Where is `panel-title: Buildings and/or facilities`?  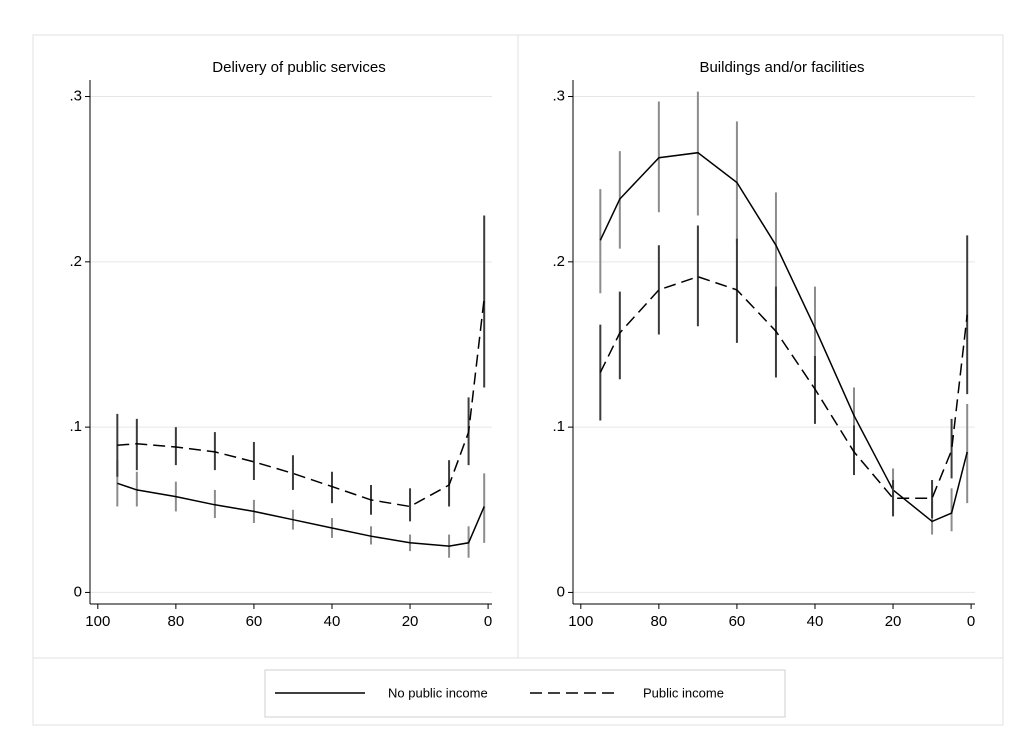 panel-title: Buildings and/or facilities is located at coordinates (781, 67).